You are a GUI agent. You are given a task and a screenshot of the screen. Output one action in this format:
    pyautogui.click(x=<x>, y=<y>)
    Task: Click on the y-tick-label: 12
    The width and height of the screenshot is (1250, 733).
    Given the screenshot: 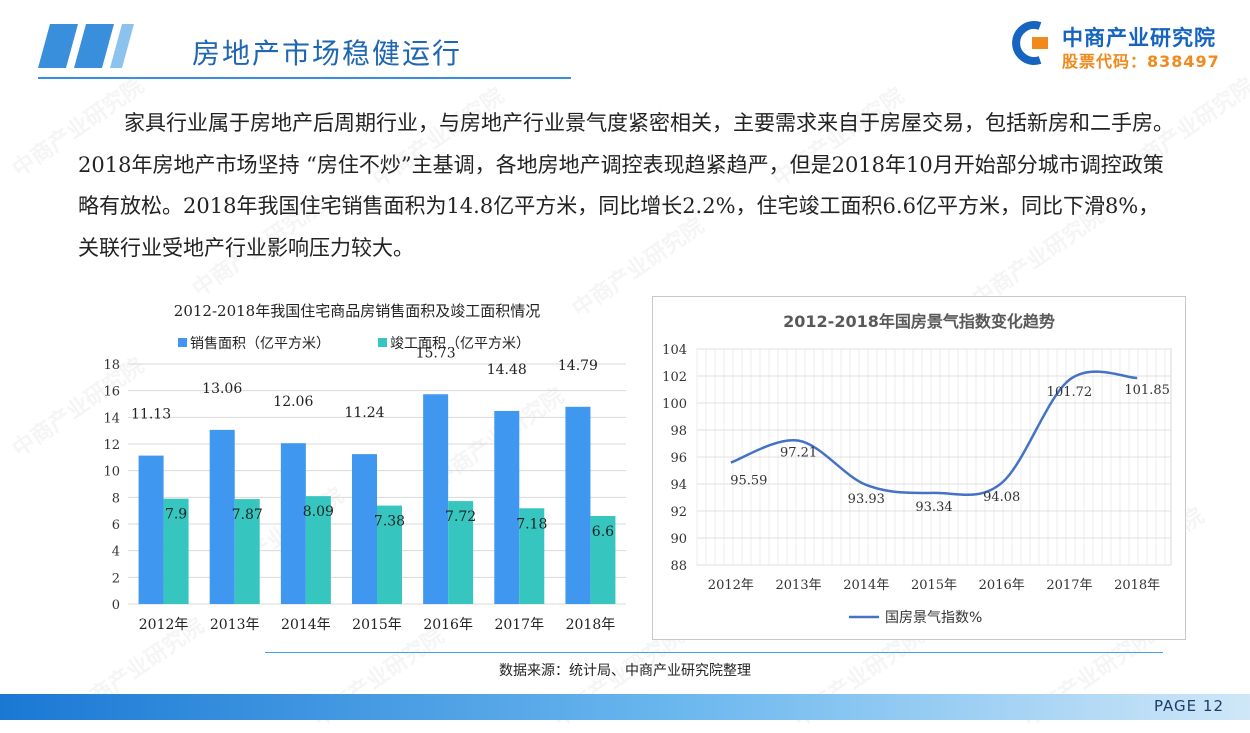 What is the action you would take?
    pyautogui.click(x=111, y=445)
    